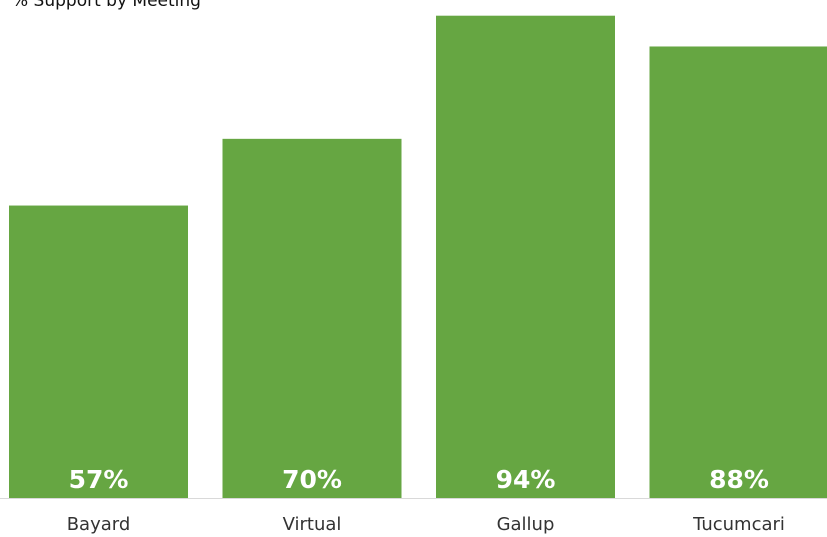 The height and width of the screenshot is (537, 827). I want to click on bar-bayard, so click(98, 352).